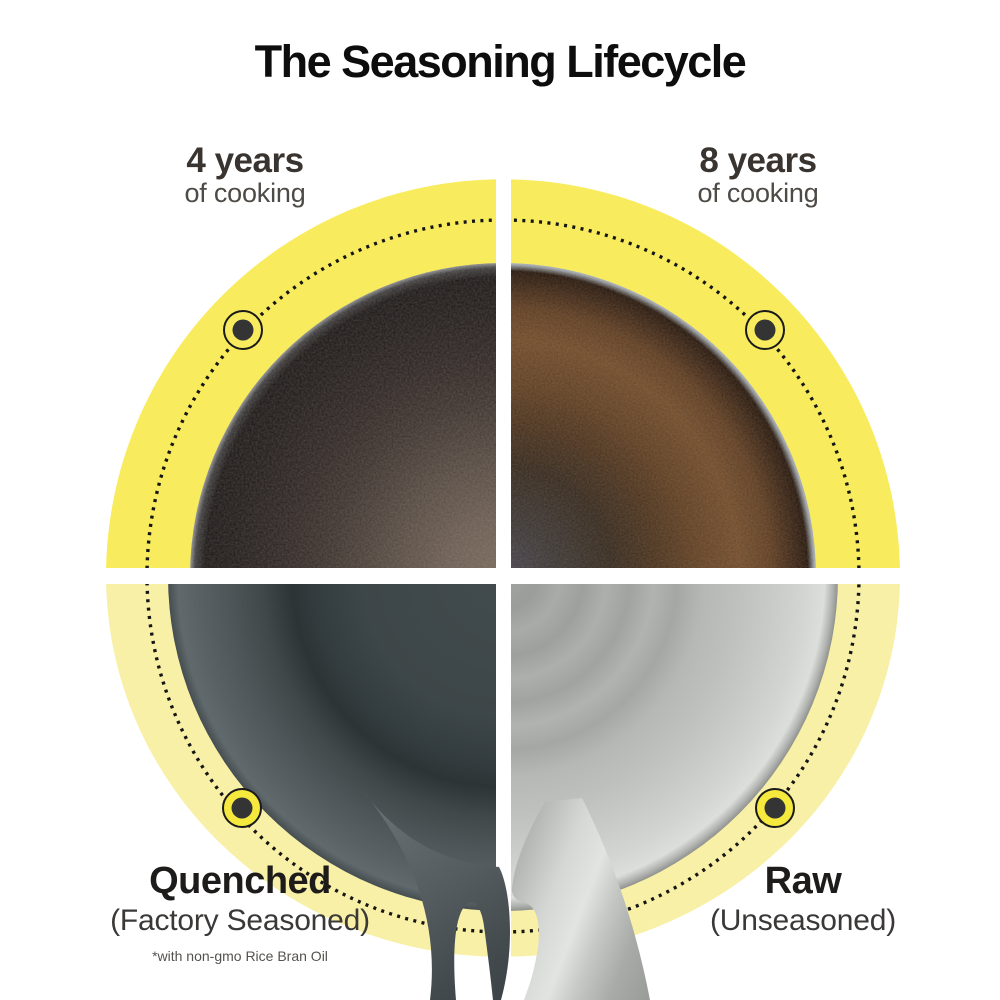 The image size is (1000, 1000). I want to click on quadrant-divider-vertical, so click(503, 585).